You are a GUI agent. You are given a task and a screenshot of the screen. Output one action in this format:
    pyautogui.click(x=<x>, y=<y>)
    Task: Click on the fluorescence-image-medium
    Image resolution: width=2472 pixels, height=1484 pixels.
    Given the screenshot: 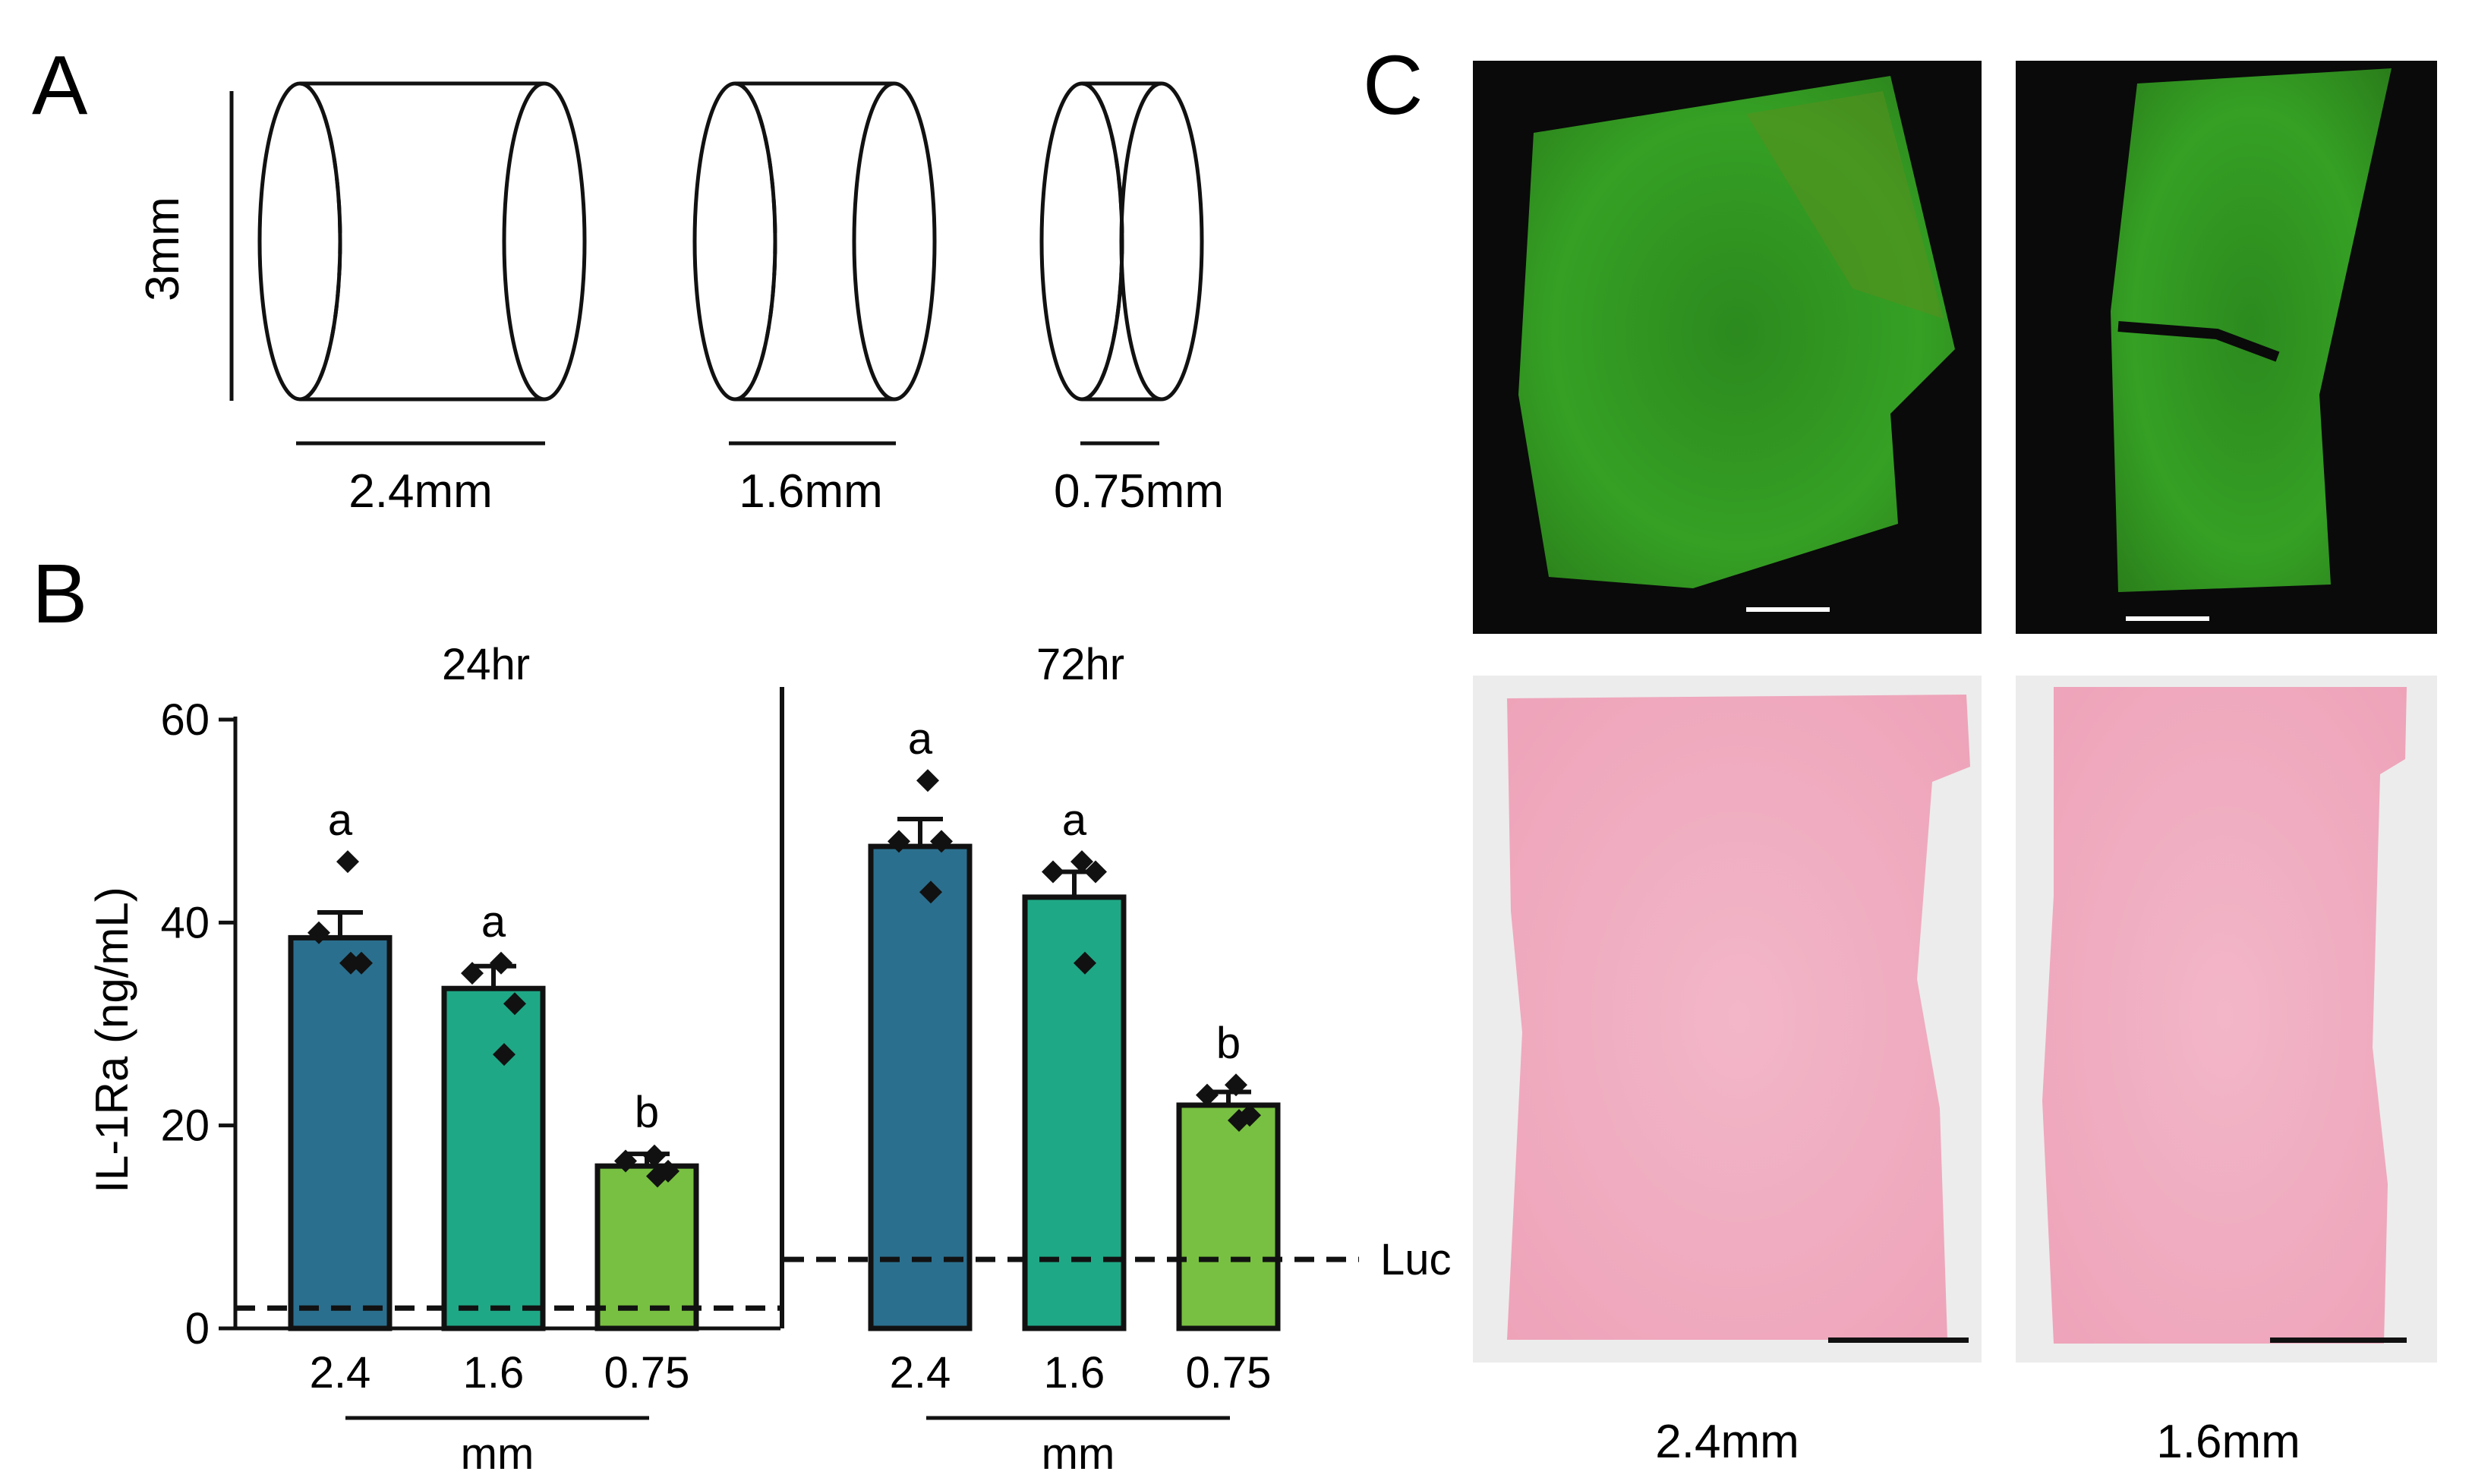 What is the action you would take?
    pyautogui.click(x=2226, y=347)
    